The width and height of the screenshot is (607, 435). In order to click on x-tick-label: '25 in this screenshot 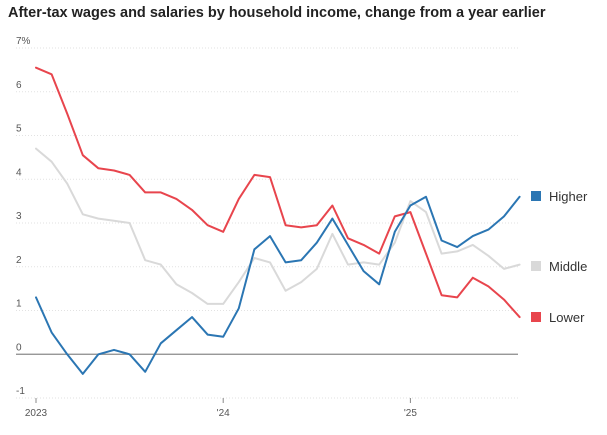, I will do `click(410, 413)`.